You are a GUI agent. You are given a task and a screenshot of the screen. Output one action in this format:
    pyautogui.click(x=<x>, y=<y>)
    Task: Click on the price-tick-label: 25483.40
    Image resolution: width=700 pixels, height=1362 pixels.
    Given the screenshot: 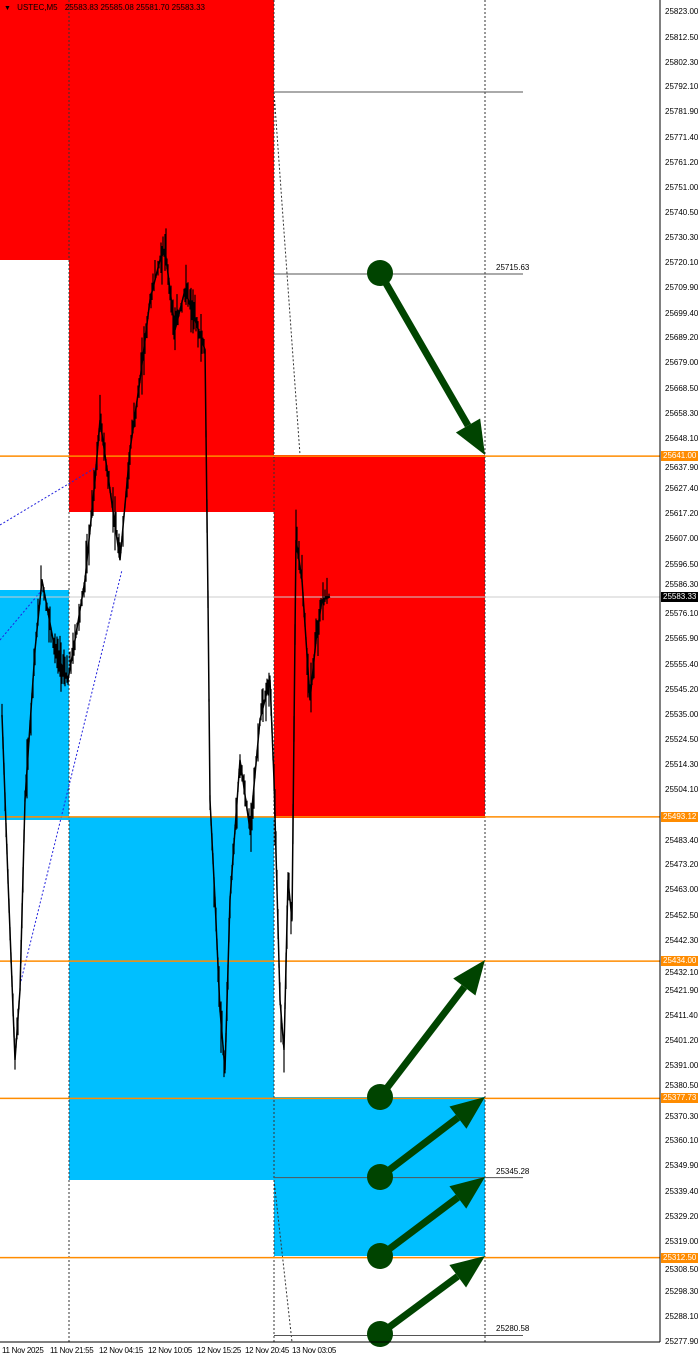 What is the action you would take?
    pyautogui.click(x=682, y=840)
    